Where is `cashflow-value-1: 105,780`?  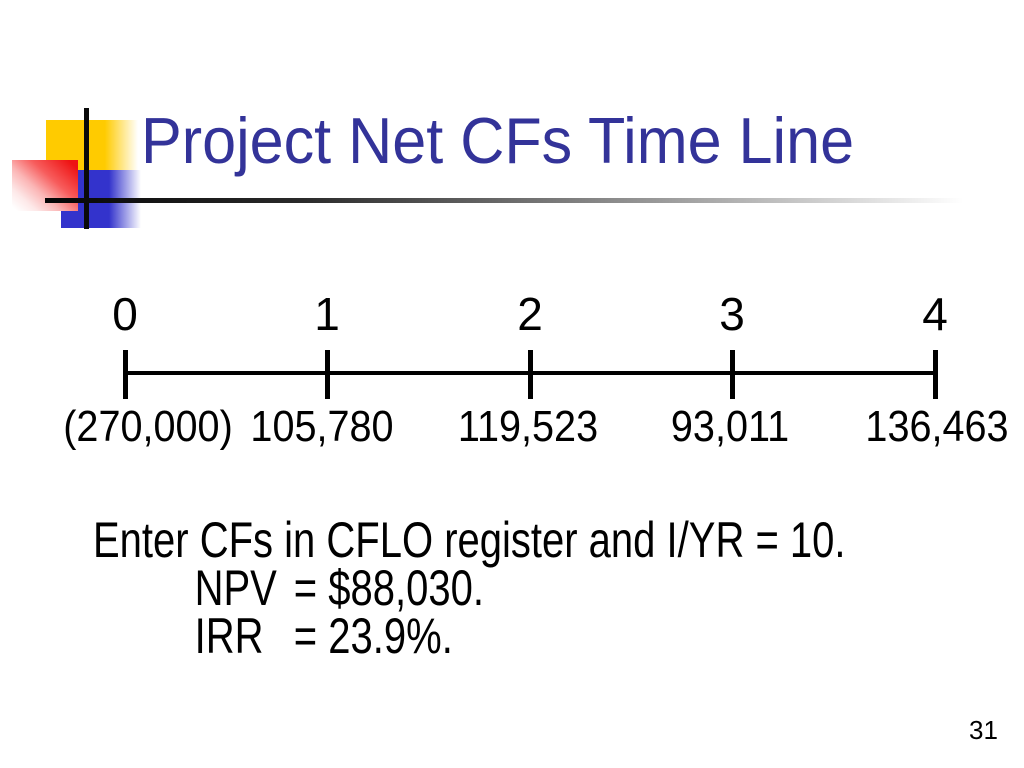
cashflow-value-1: 105,780 is located at coordinates (322, 426).